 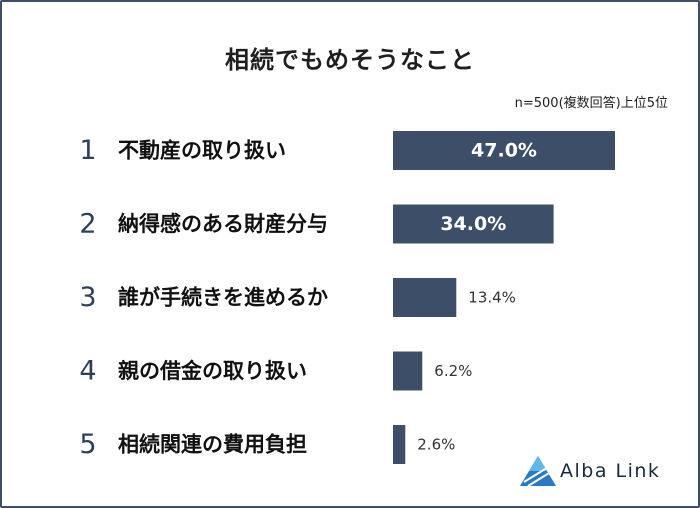 What do you see at coordinates (453, 371) in the screenshot?
I see `value-label: 6.2%` at bounding box center [453, 371].